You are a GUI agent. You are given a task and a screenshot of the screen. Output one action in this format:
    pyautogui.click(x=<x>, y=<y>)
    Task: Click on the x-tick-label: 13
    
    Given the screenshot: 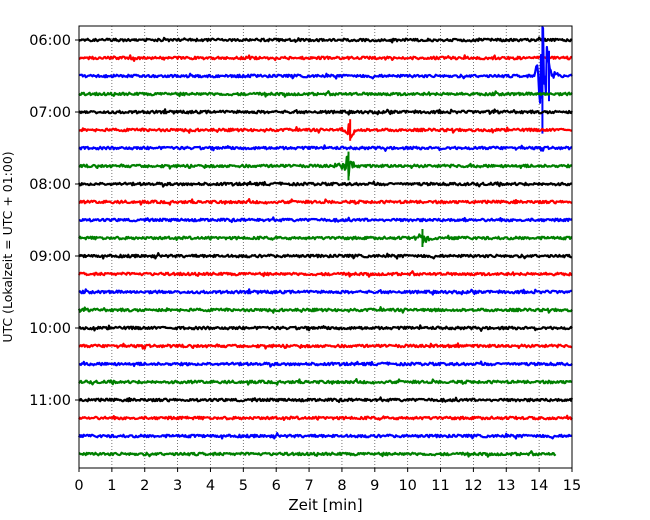 What is the action you would take?
    pyautogui.click(x=506, y=486)
    